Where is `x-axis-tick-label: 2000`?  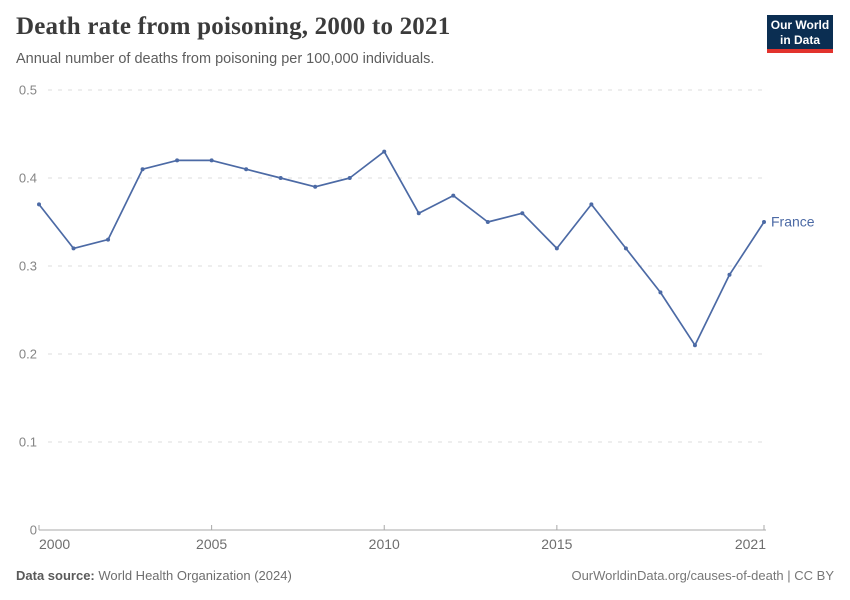
x-axis-tick-label: 2000 is located at coordinates (54, 544).